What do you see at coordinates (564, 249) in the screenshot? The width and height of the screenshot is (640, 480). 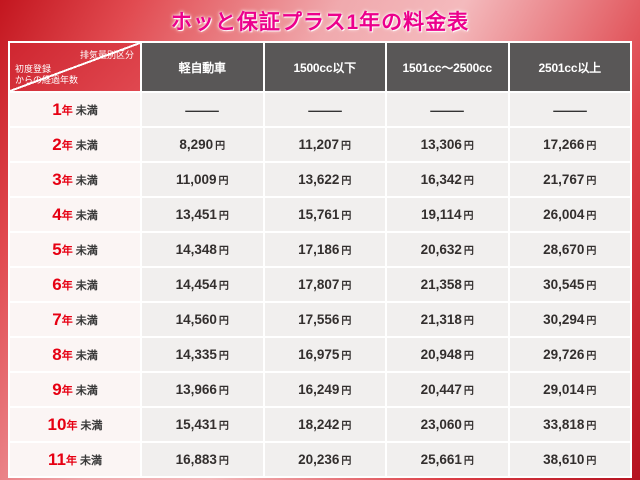 I see `price-value: 28,670` at bounding box center [564, 249].